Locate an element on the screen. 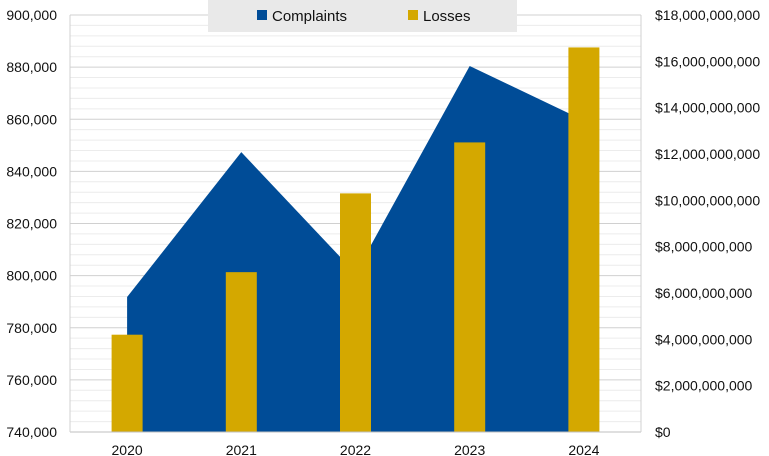 The width and height of the screenshot is (769, 456). left-tick-label: 840,000 is located at coordinates (31, 171).